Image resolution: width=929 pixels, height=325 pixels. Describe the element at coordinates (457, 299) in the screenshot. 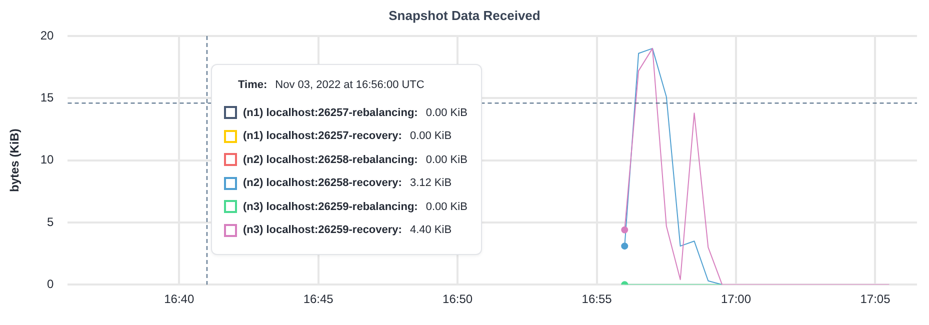

I see `x-tick-label: 16:50` at that location.